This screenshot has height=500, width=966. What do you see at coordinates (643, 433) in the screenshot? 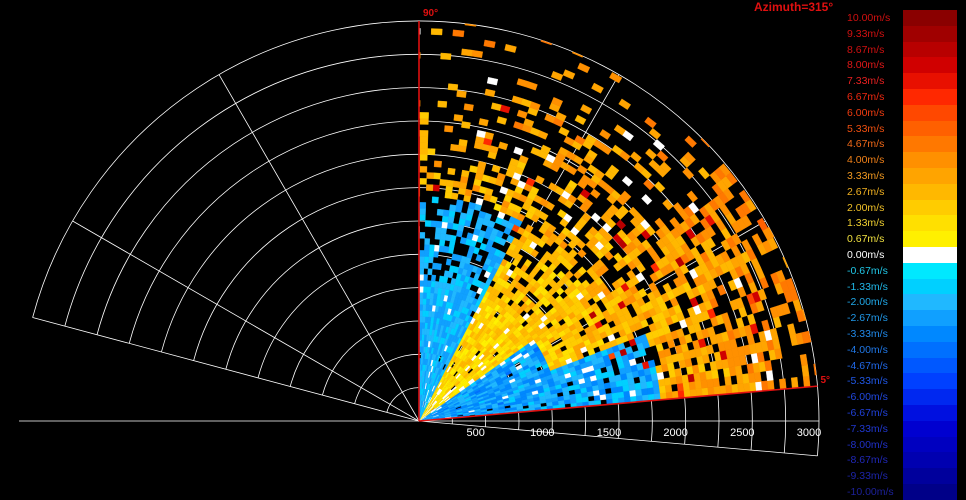
I see `range-tick-labels: 500 1000 1500 2000 2500 3000` at bounding box center [643, 433].